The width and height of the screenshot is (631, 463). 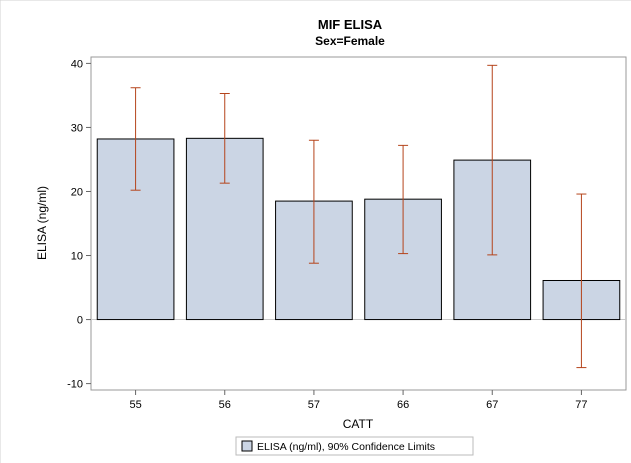 I want to click on y-tick-label: 0, so click(x=80, y=321).